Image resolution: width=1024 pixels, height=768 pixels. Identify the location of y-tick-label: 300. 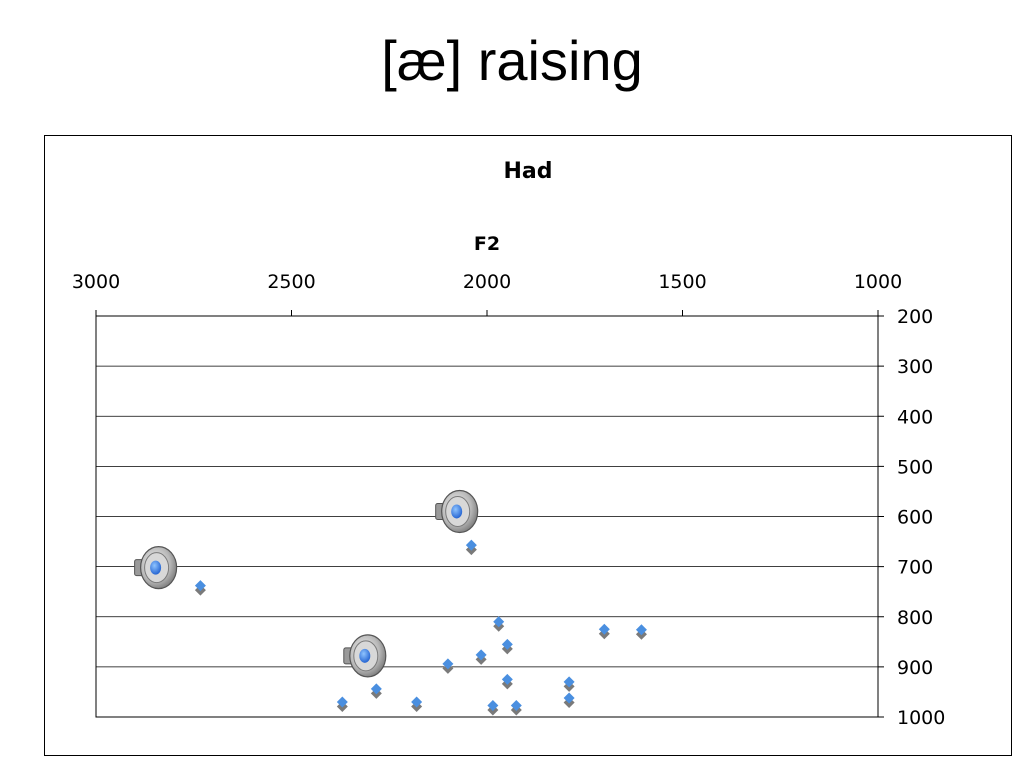
(915, 367).